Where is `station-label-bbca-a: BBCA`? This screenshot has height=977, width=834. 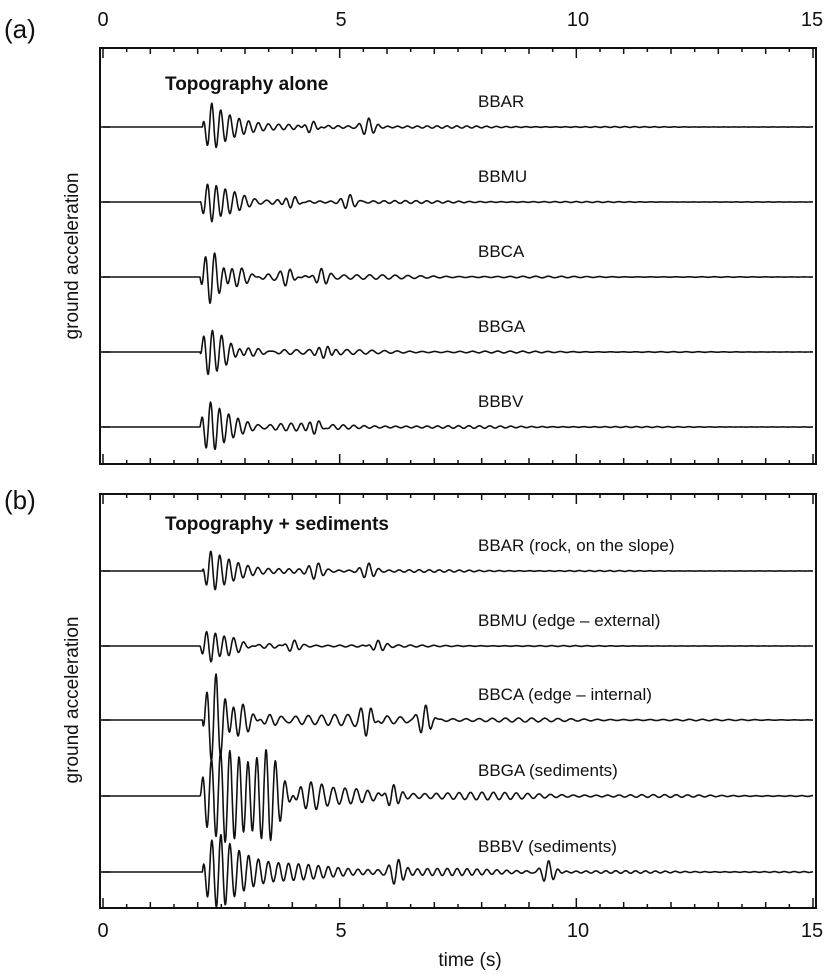 station-label-bbca-a: BBCA is located at coordinates (501, 251).